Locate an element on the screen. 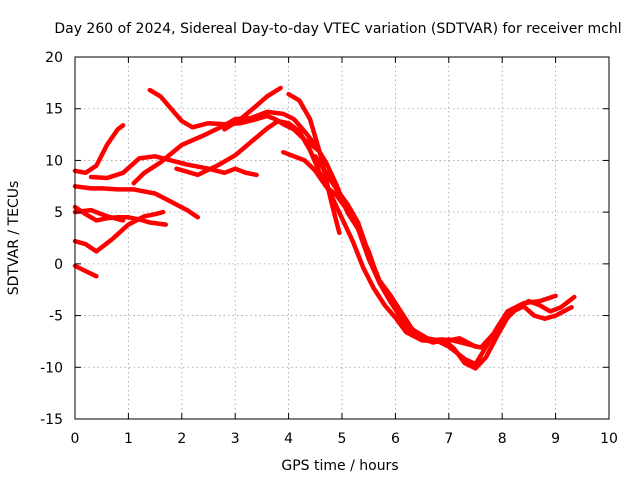 This screenshot has height=480, width=640. x-tick-label: 2 is located at coordinates (181, 439).